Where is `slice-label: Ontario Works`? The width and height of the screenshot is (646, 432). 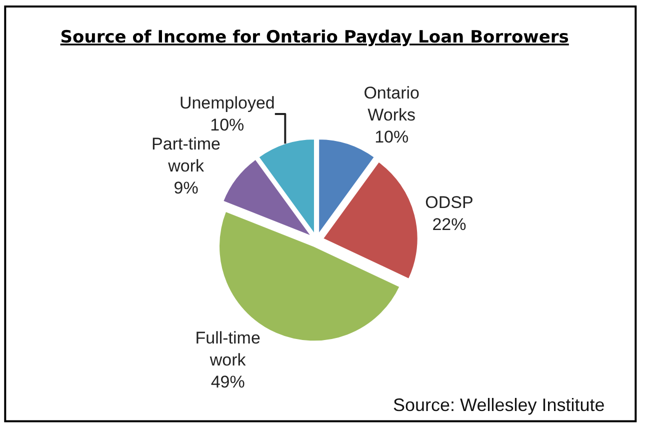 slice-label: Ontario Works is located at coordinates (392, 104).